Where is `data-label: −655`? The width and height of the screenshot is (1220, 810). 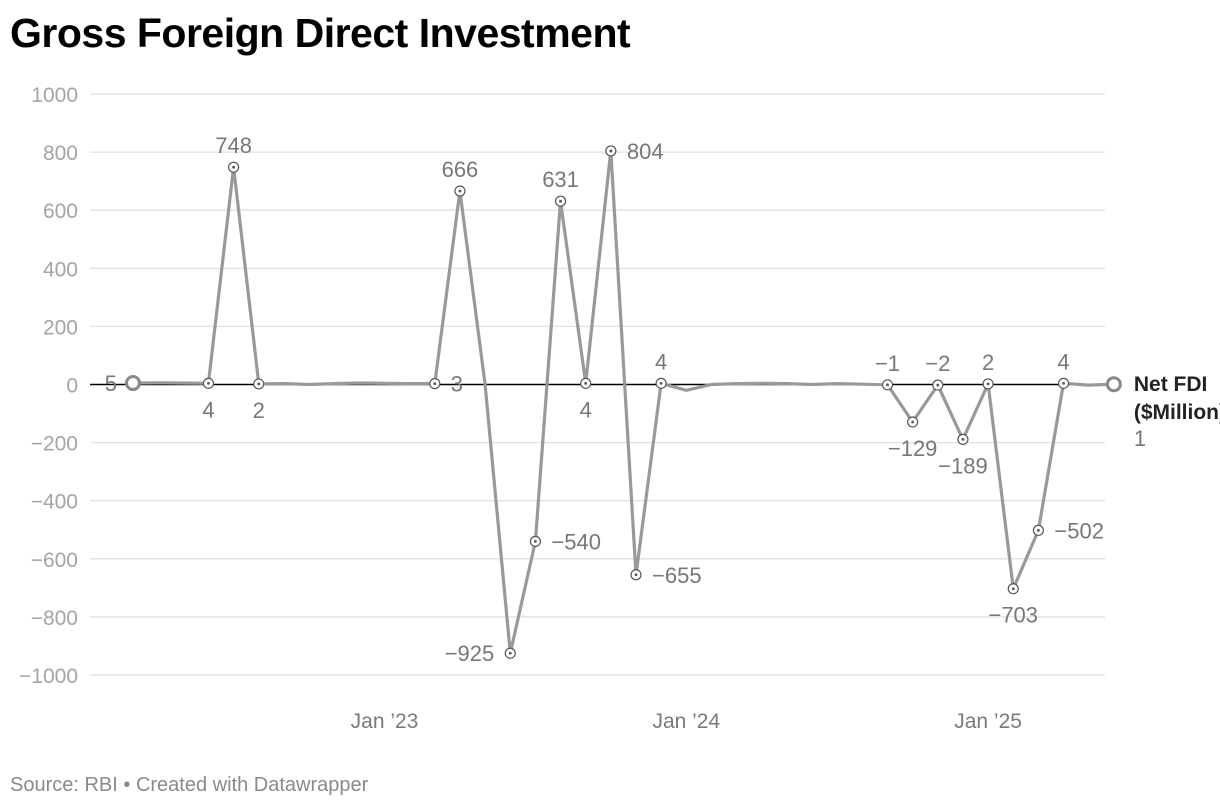
data-label: −655 is located at coordinates (677, 575).